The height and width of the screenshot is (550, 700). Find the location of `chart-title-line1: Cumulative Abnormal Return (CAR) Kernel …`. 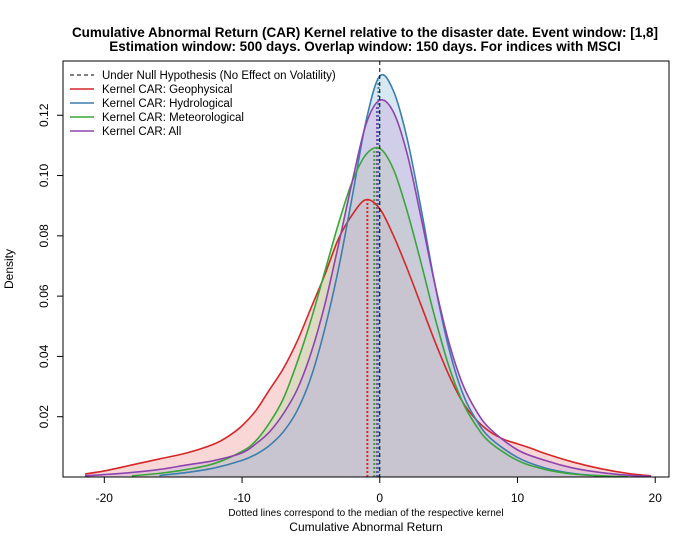

chart-title-line1: Cumulative Abnormal Return (CAR) Kernel … is located at coordinates (365, 32).